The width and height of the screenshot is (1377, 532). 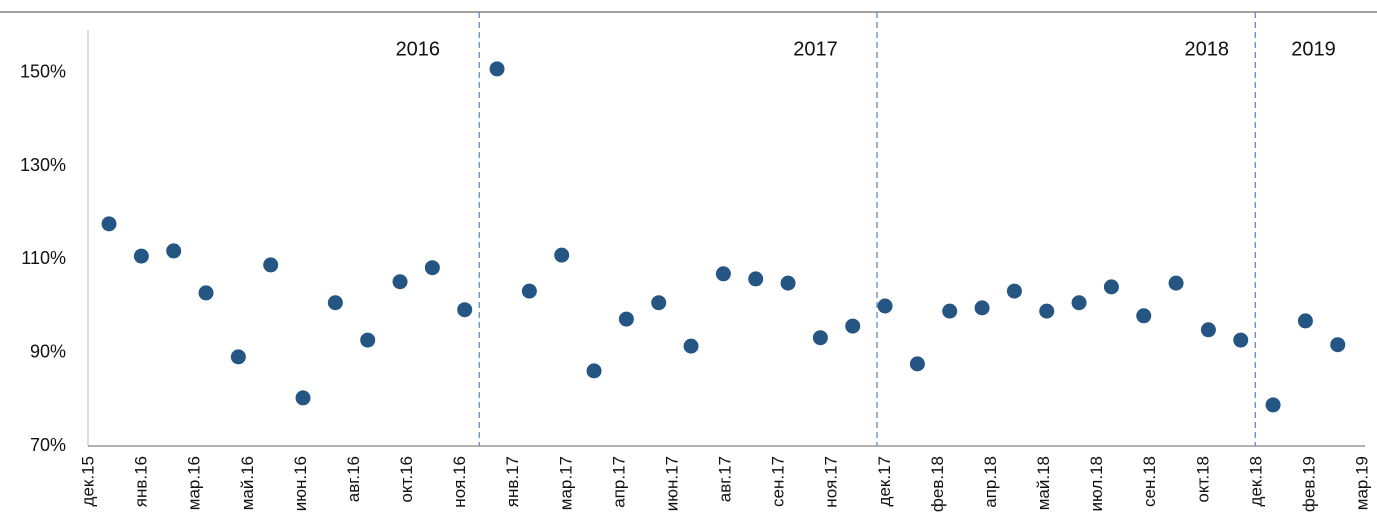 I want to click on x-tick-label: янв.16, so click(x=141, y=481).